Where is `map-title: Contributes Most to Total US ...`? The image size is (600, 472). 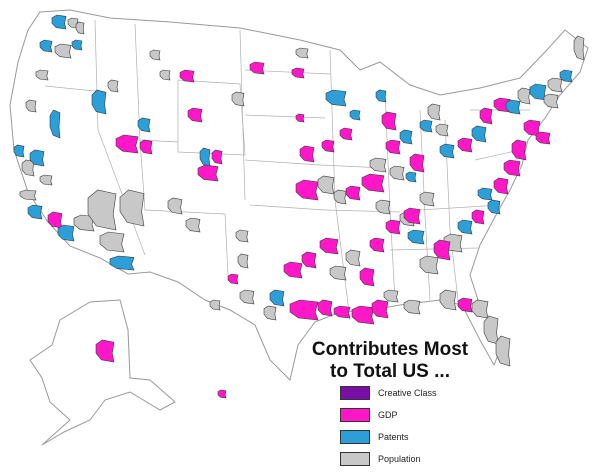 map-title: Contributes Most to Total US ... is located at coordinates (390, 361).